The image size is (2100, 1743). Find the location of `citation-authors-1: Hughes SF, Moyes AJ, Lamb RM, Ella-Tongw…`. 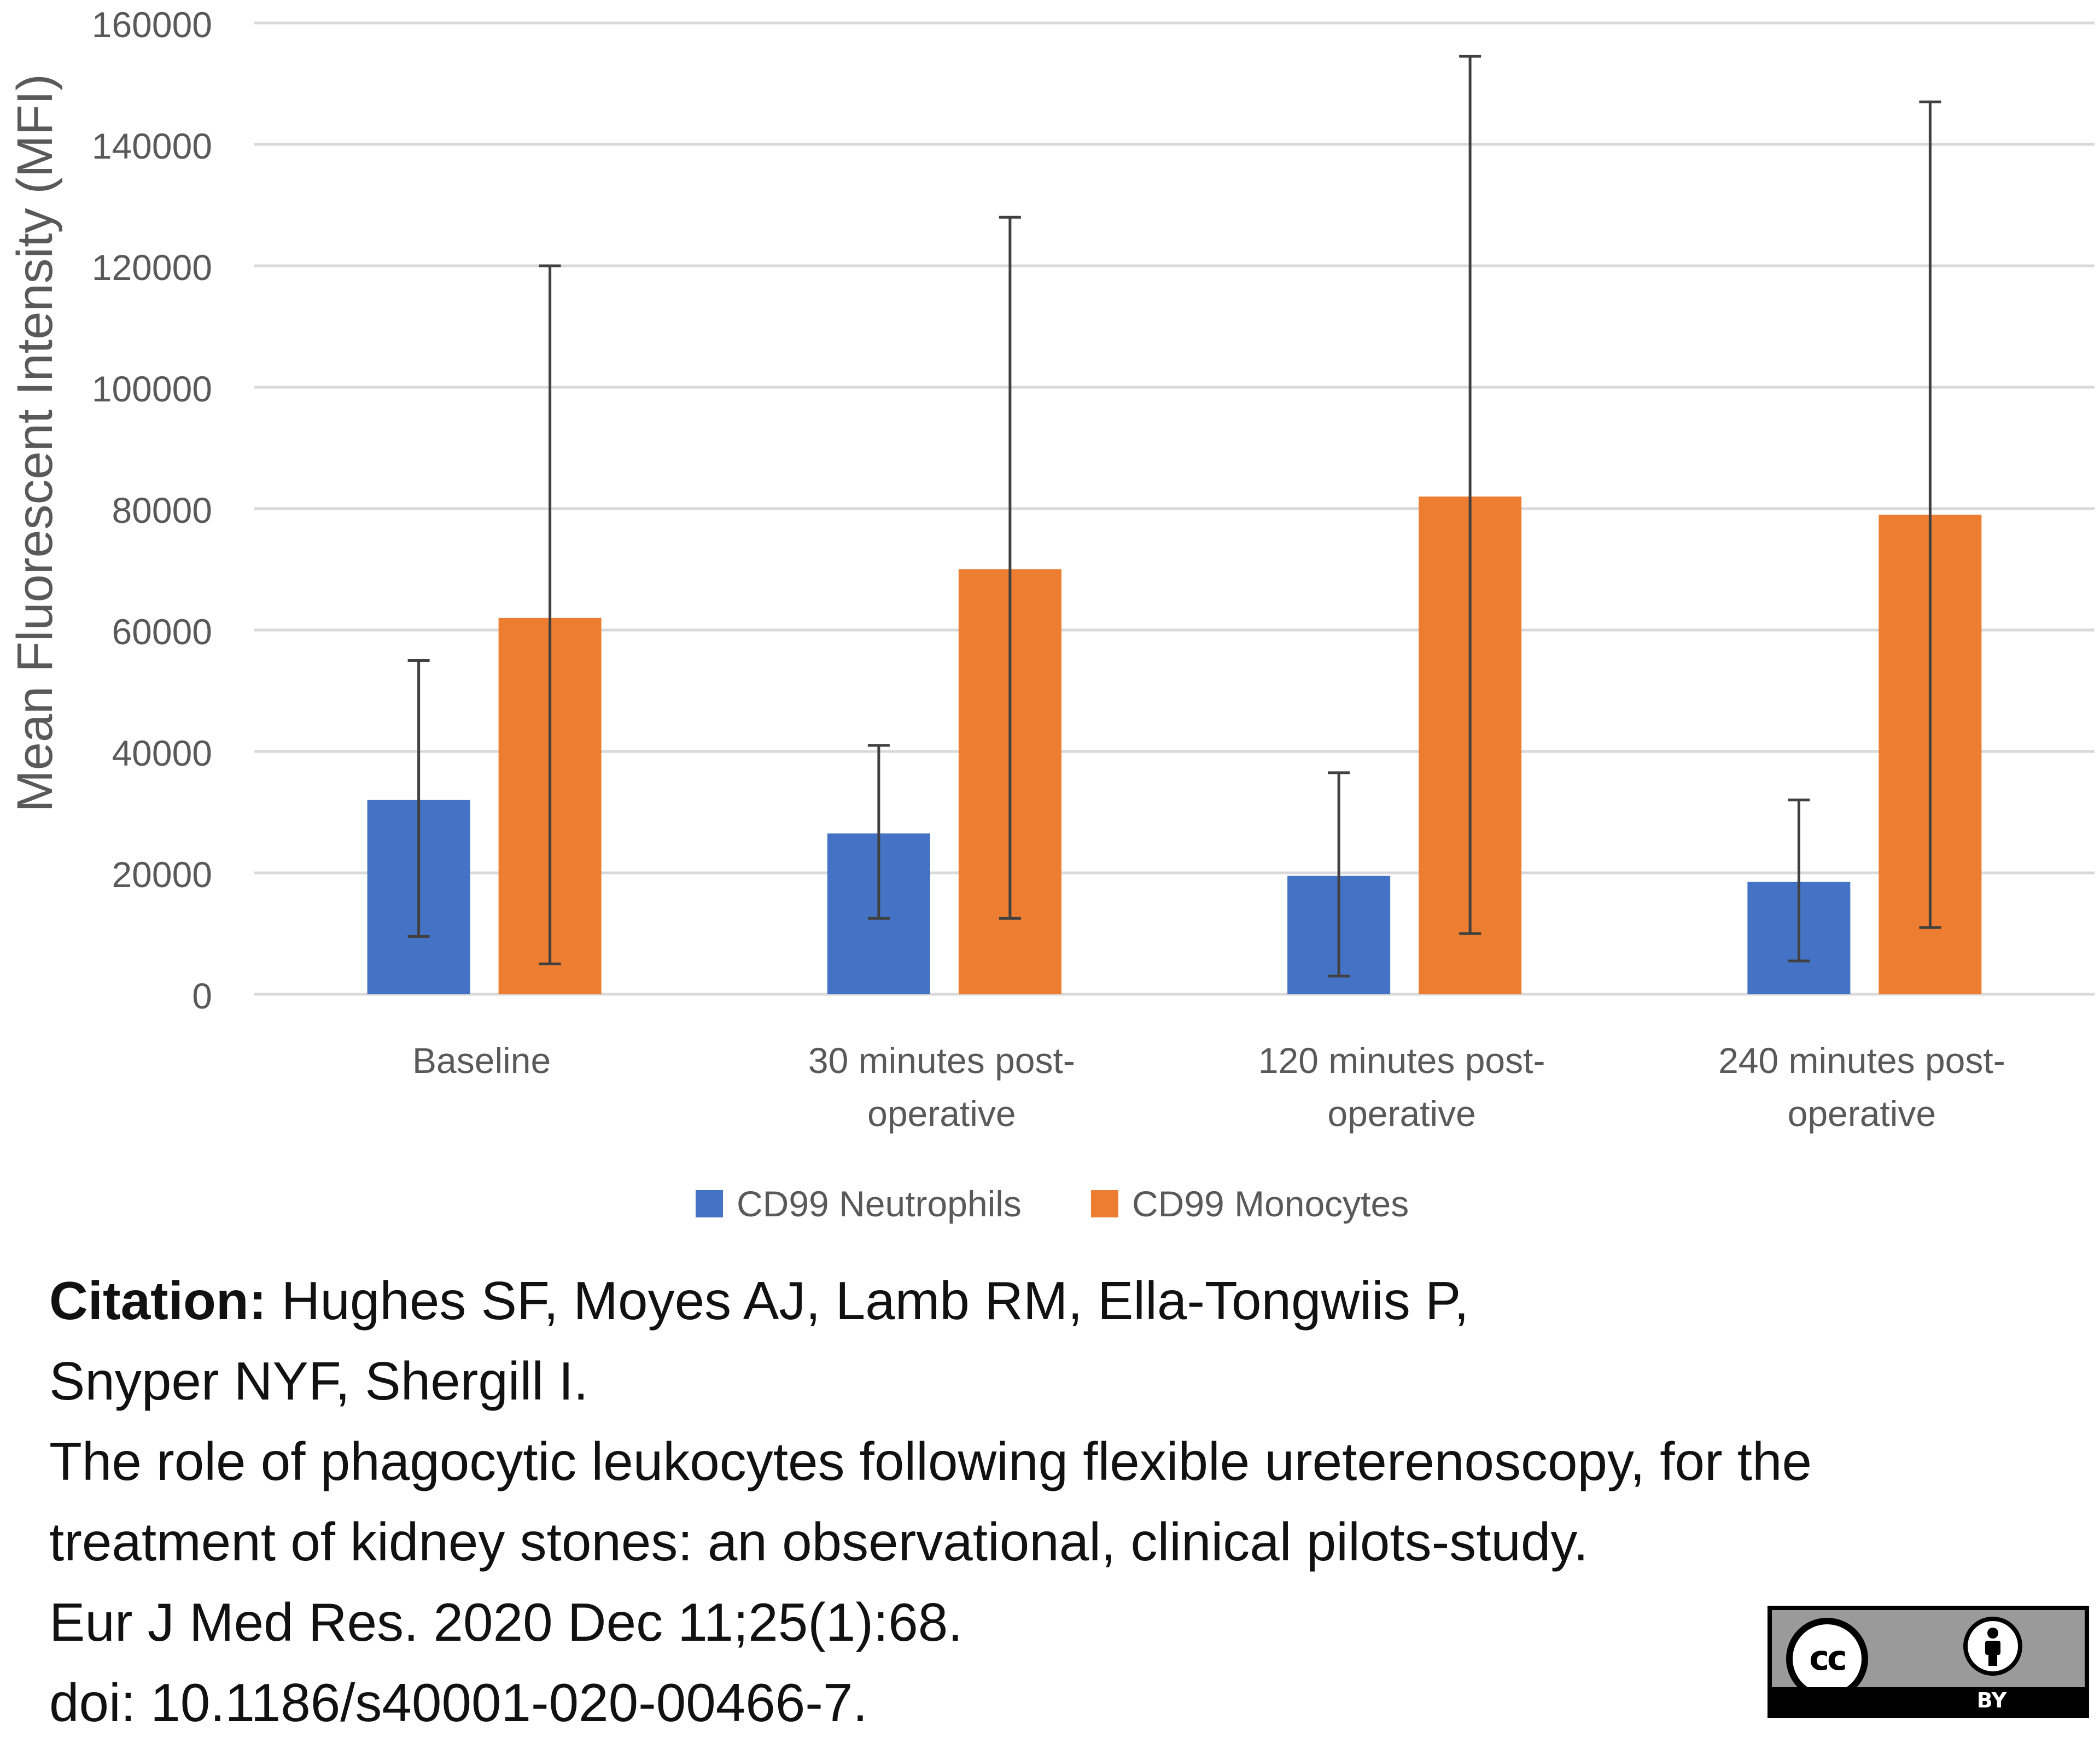

citation-authors-1: Hughes SF, Moyes AJ, Lamb RM, Ella-Tongw… is located at coordinates (875, 1300).